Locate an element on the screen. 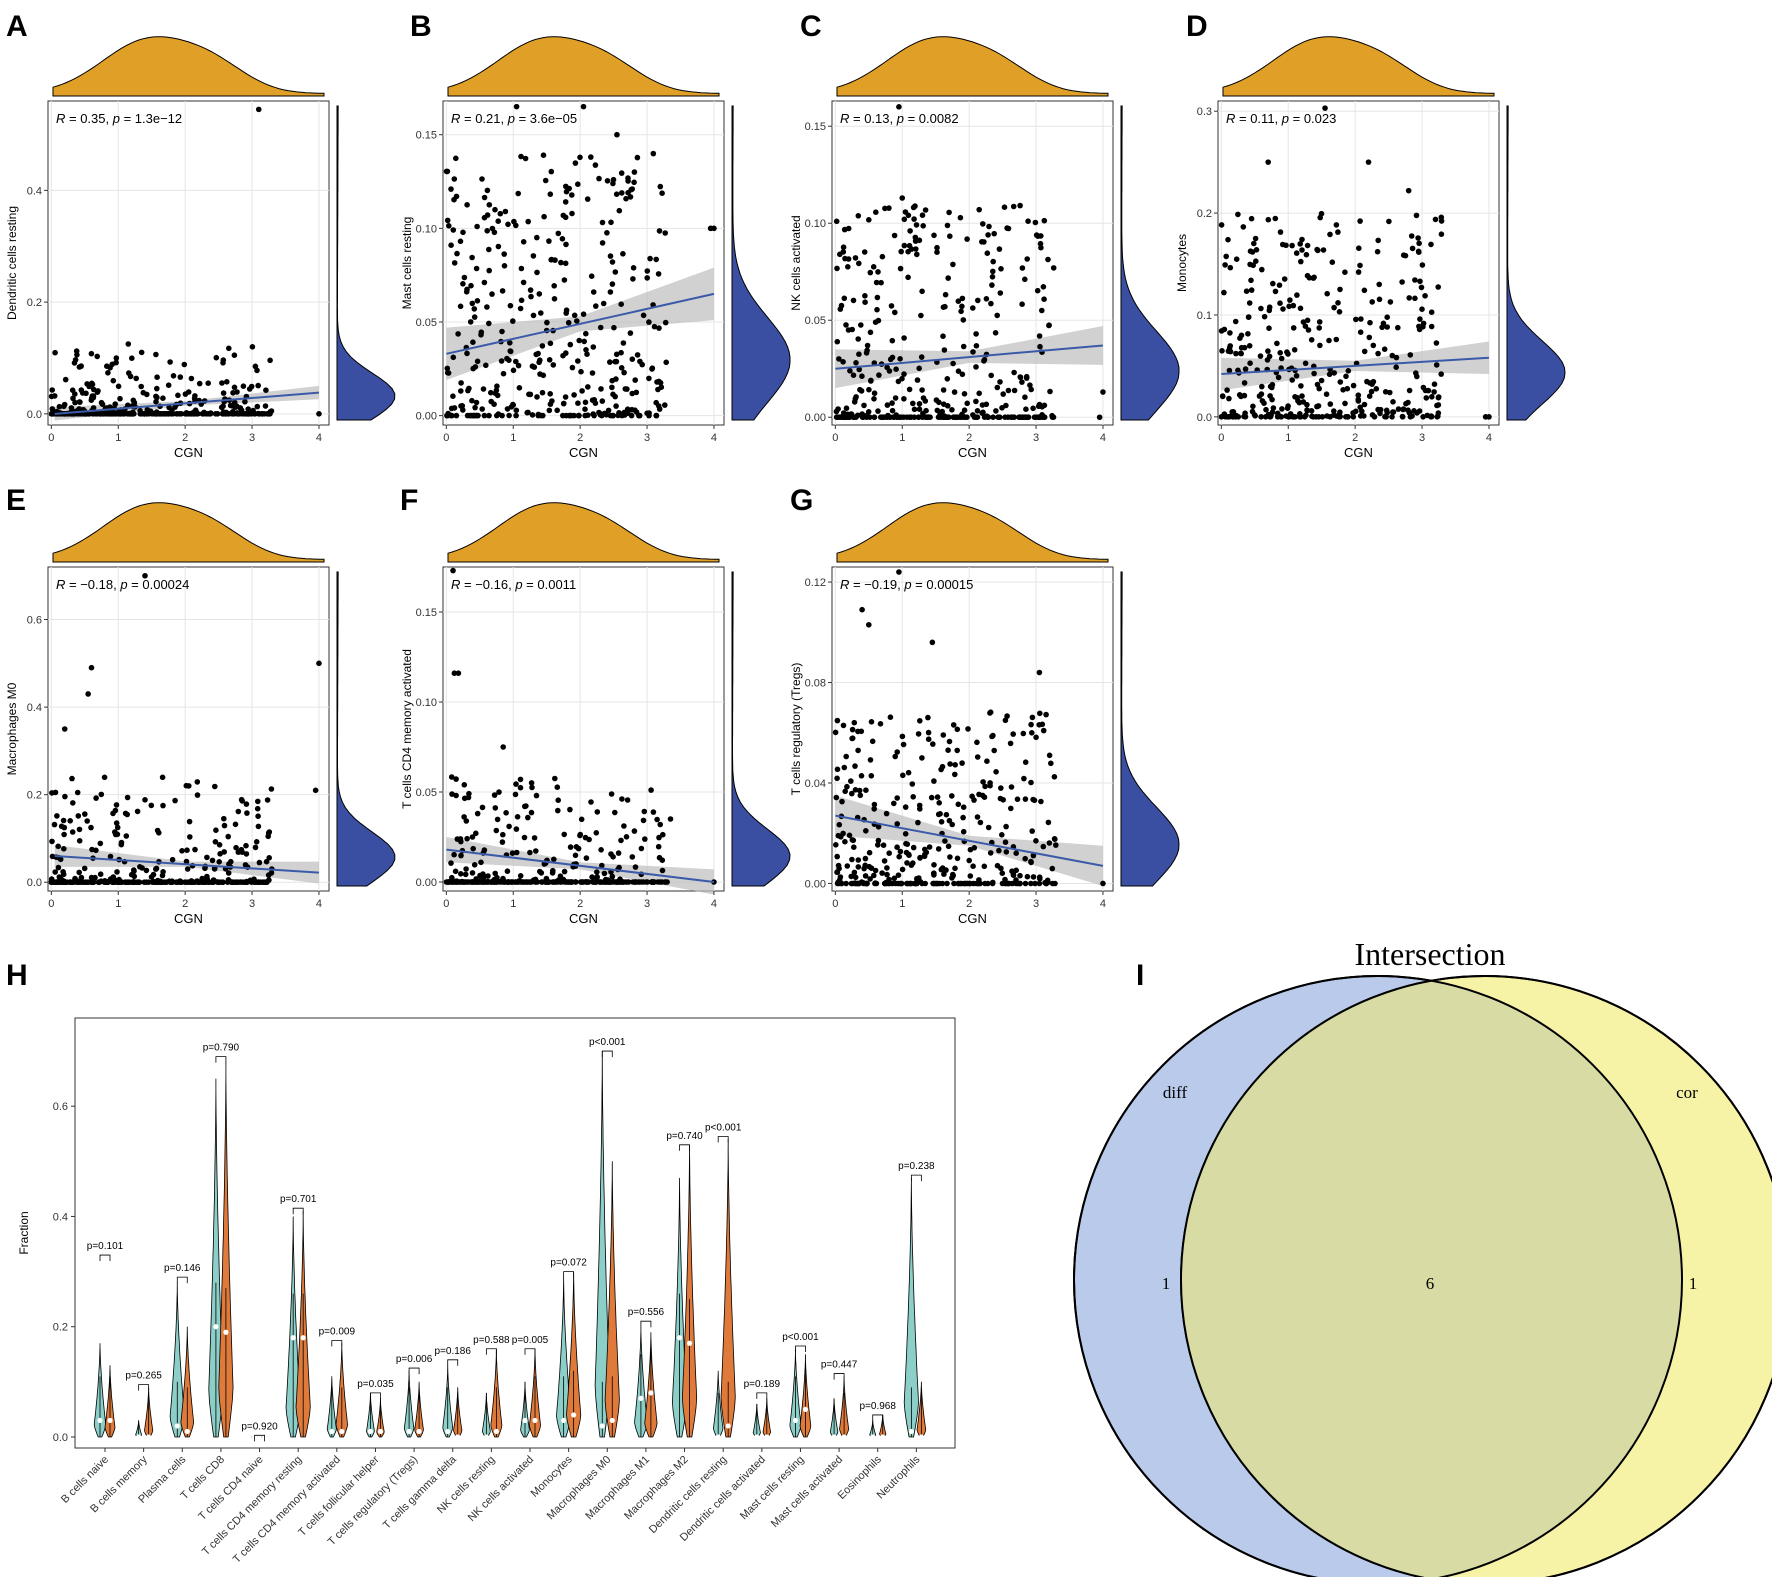 The image size is (1772, 1577). x-tick-label: 0 is located at coordinates (1221, 438).